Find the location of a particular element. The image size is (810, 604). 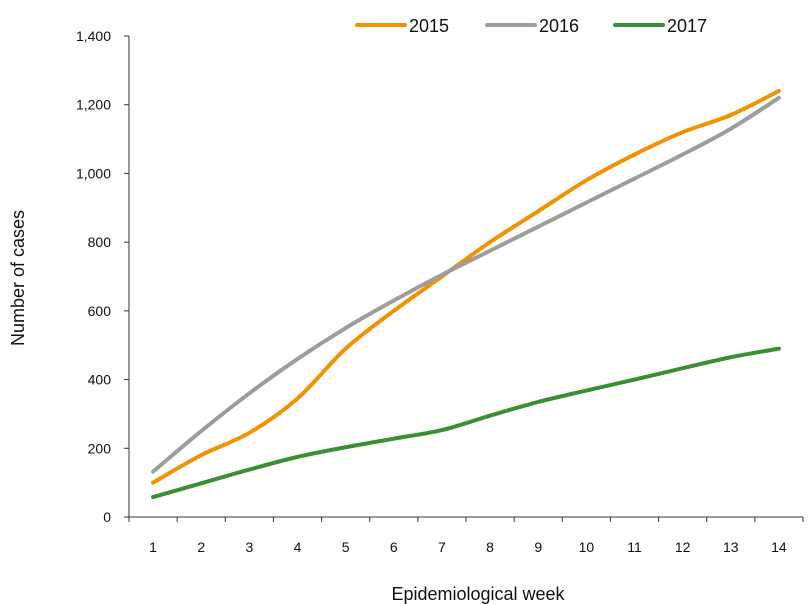

x-tick-label: 12 is located at coordinates (683, 547).